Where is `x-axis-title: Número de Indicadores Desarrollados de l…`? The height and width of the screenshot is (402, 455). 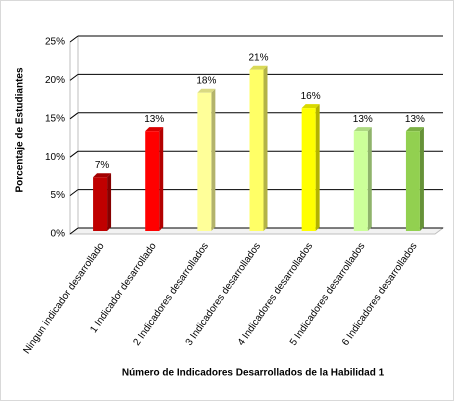 x-axis-title: Número de Indicadores Desarrollados de l… is located at coordinates (253, 373).